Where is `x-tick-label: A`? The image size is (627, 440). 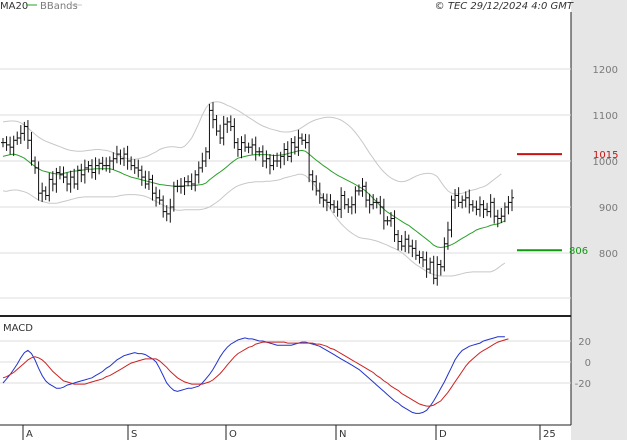
x-tick-label: A is located at coordinates (29, 434).